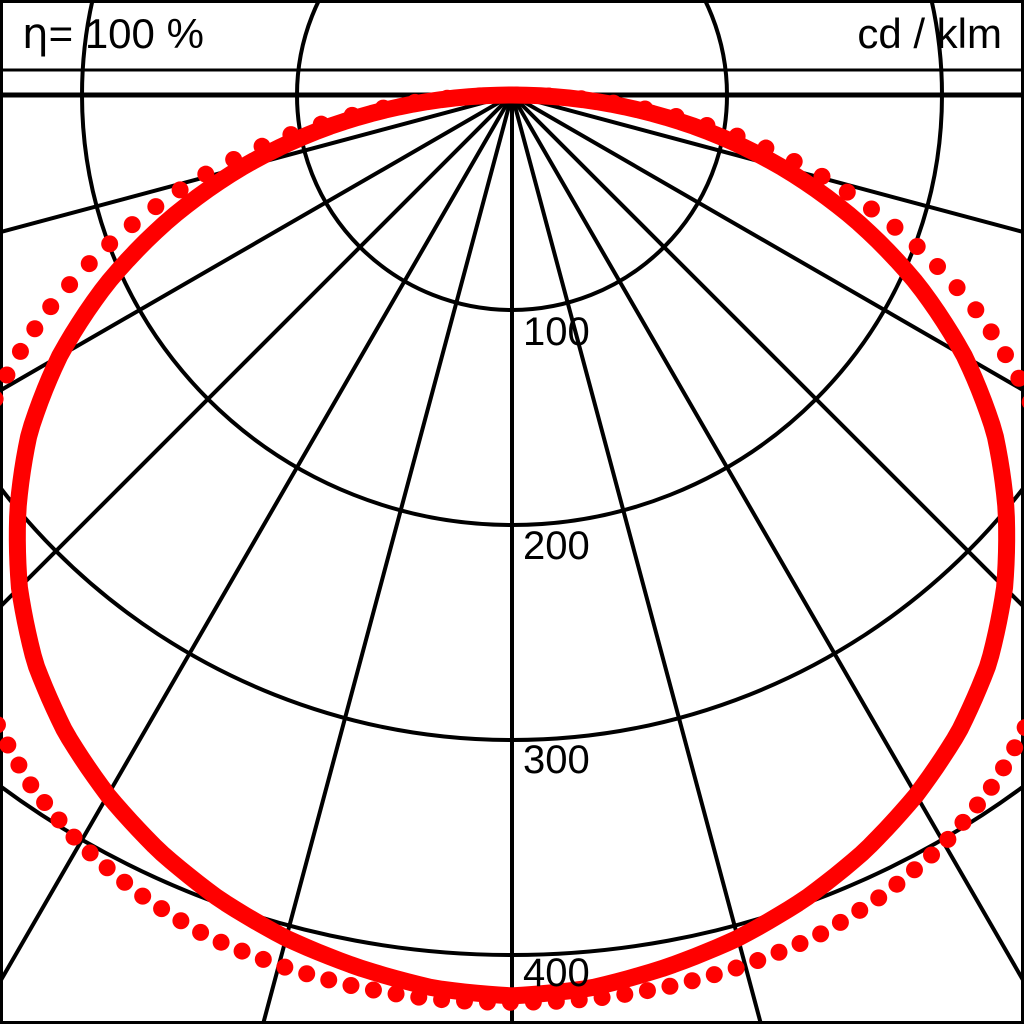 This screenshot has height=1024, width=1024. What do you see at coordinates (929, 33) in the screenshot?
I see `unit-label: cd / klm` at bounding box center [929, 33].